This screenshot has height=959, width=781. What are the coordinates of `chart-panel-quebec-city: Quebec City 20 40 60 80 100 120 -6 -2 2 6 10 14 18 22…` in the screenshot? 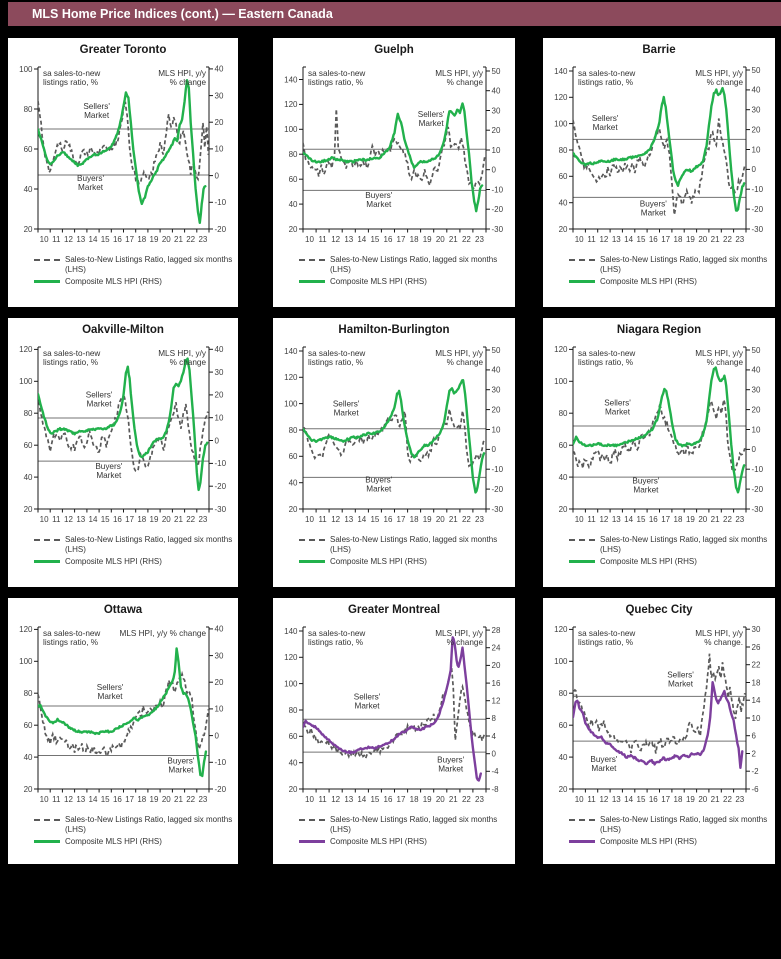 It's located at (659, 731).